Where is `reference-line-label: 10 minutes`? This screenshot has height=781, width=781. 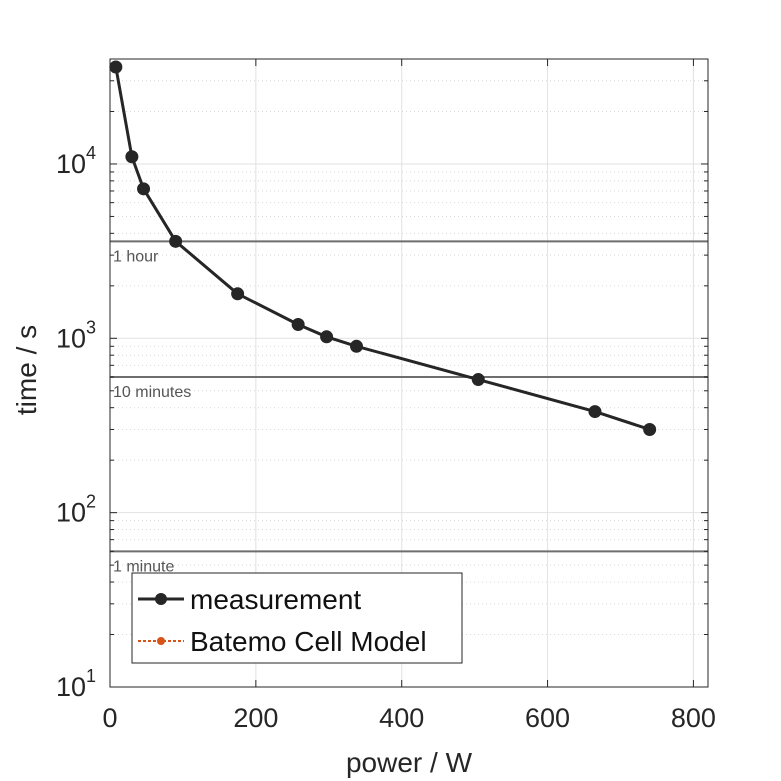
reference-line-label: 10 minutes is located at coordinates (152, 392).